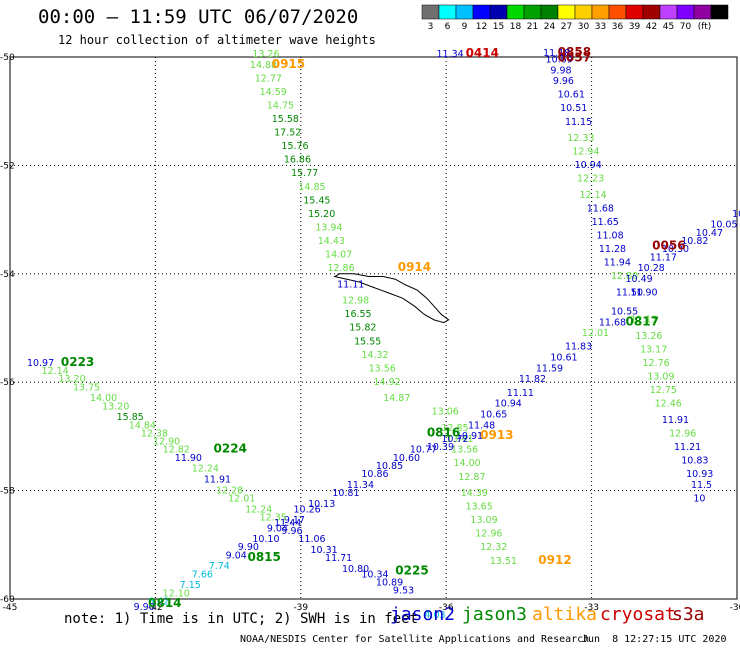 The image size is (740, 650). I want to click on page-title: 00:00 – 11:59 UTC 06/07/2020, so click(198, 17).